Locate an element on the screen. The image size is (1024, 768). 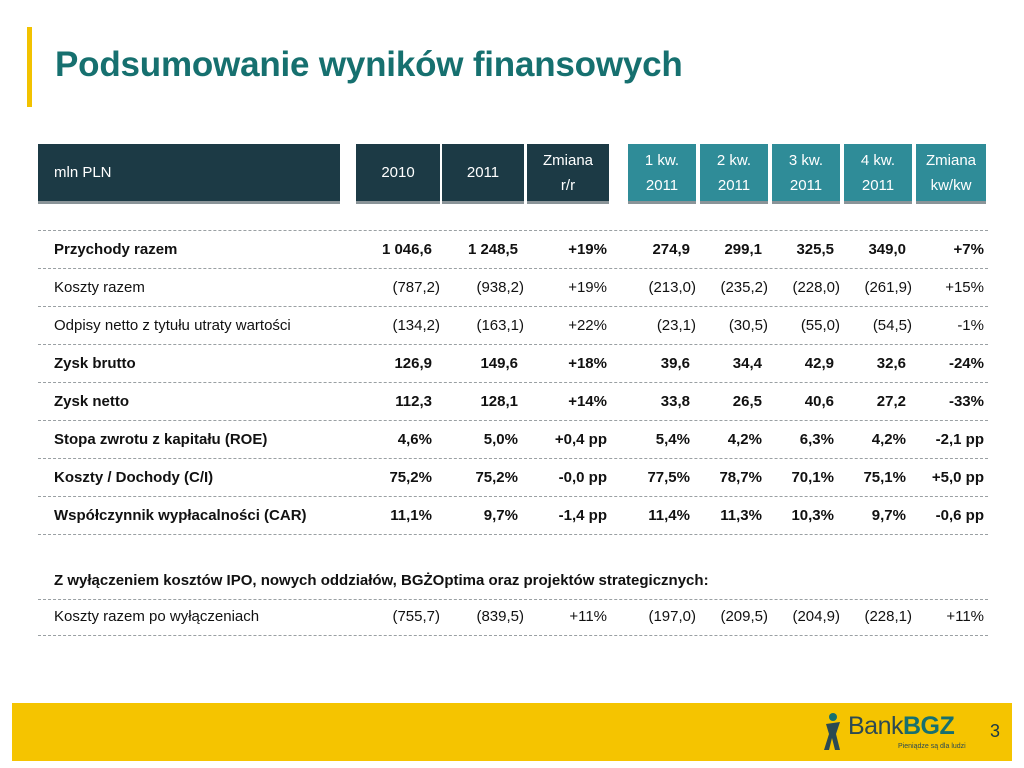
cell-change-qoq: +5,0 pp is located at coordinates (957, 477).